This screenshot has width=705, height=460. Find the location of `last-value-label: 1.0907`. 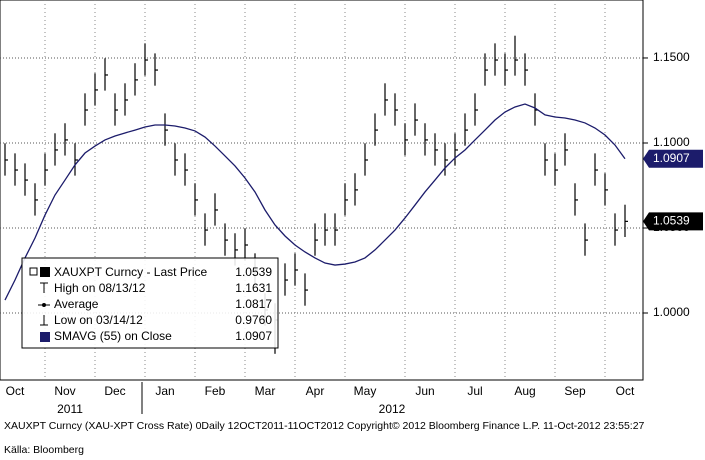

last-value-label: 1.0907 is located at coordinates (671, 158).